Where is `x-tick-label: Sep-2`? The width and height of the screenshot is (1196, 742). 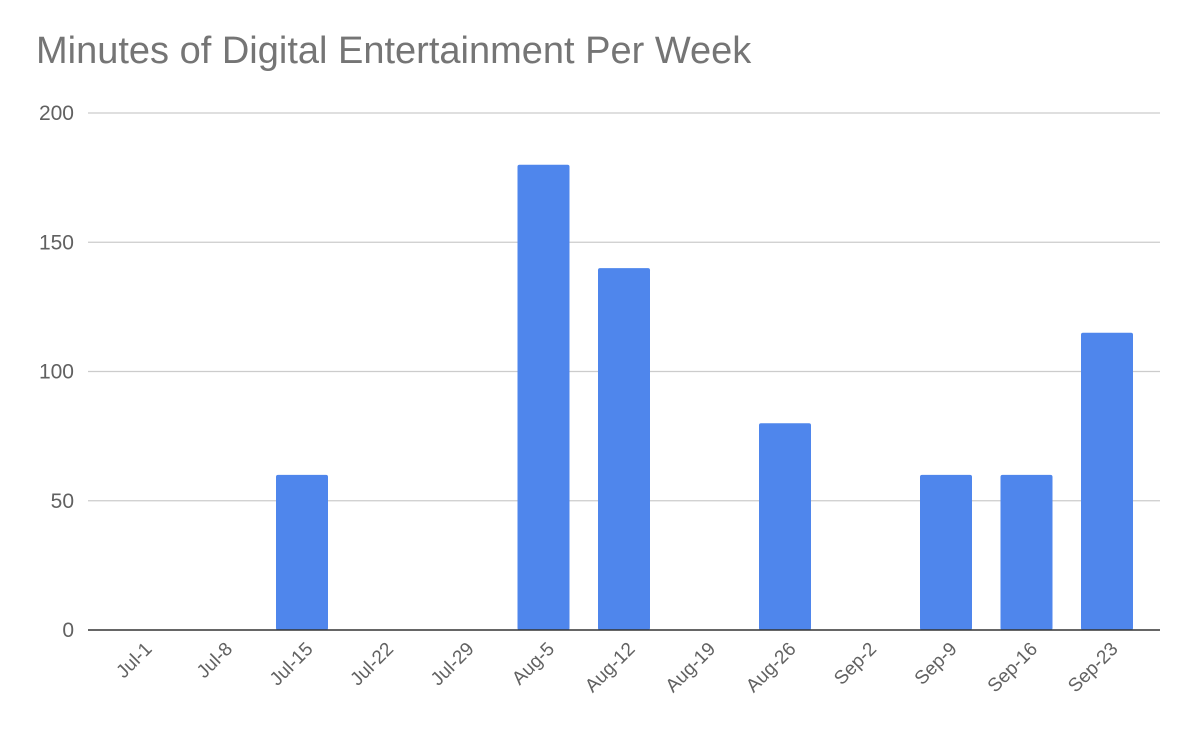 x-tick-label: Sep-2 is located at coordinates (855, 664).